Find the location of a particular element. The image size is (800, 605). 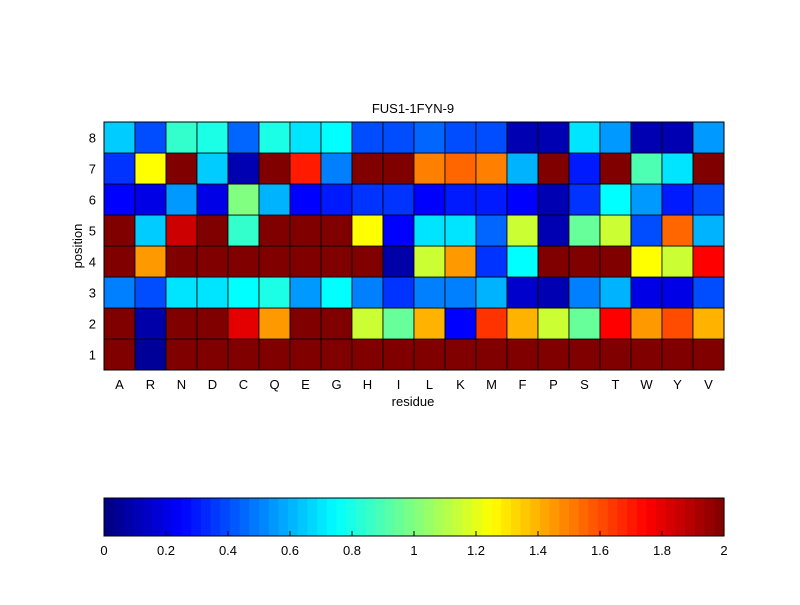

colorbar-tick-label: 1 is located at coordinates (413, 550).